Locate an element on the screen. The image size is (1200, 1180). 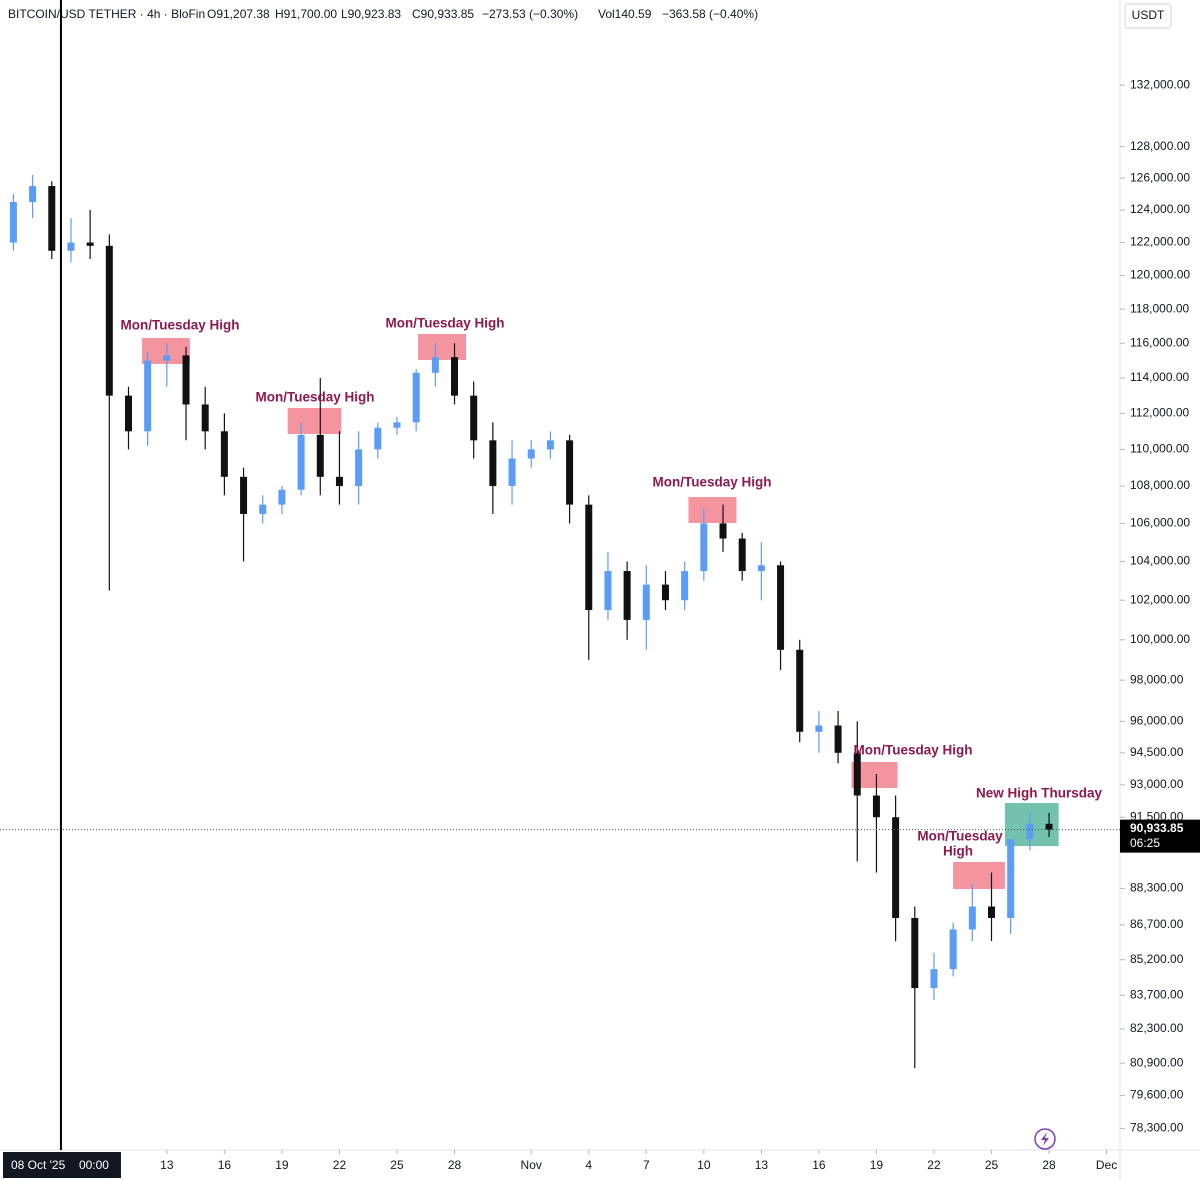
y-tick-label: 96,000.00 is located at coordinates (1157, 721).